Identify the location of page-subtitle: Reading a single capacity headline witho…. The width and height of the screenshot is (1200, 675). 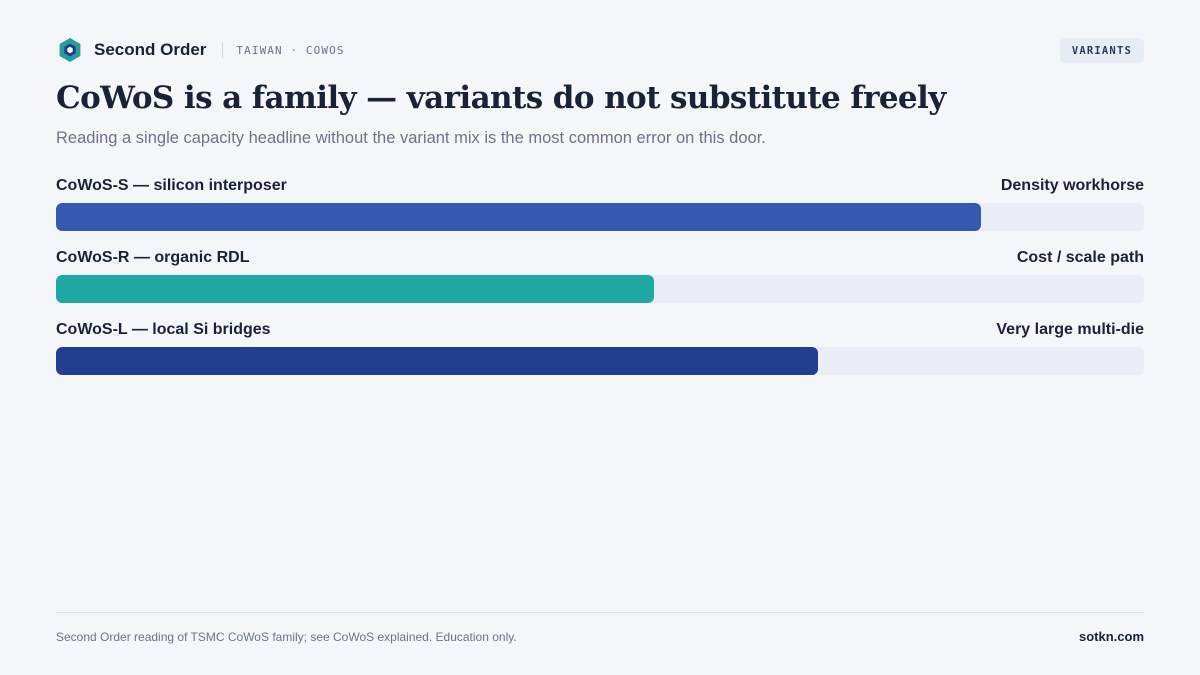
(411, 138).